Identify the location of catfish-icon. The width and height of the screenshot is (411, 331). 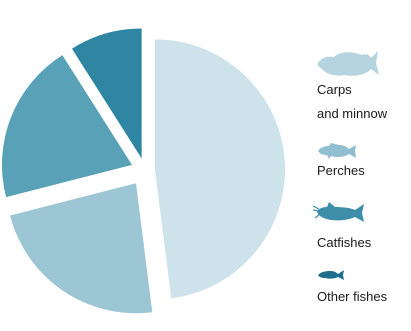
(338, 212).